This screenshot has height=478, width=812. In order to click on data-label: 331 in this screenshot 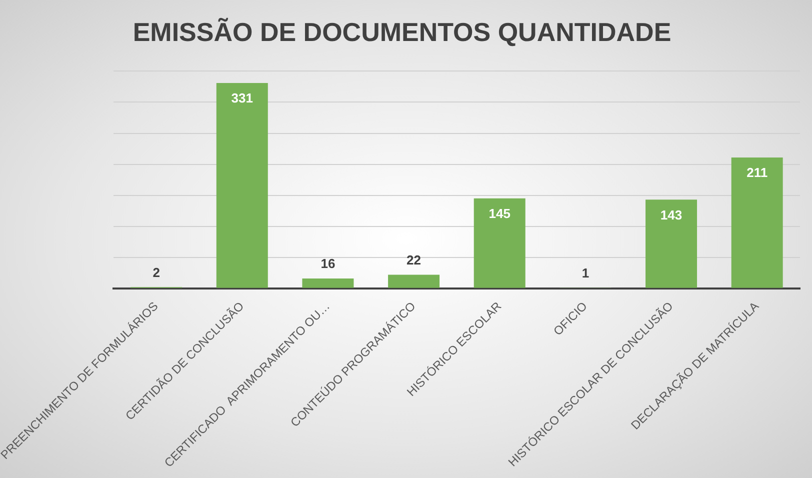, I will do `click(242, 98)`.